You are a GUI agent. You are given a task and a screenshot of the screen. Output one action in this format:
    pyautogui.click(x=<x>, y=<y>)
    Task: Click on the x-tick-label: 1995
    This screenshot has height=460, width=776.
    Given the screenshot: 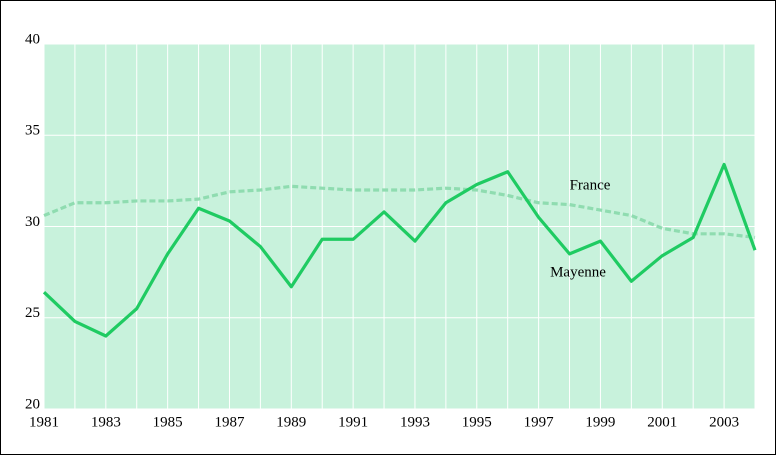 What is the action you would take?
    pyautogui.click(x=477, y=422)
    